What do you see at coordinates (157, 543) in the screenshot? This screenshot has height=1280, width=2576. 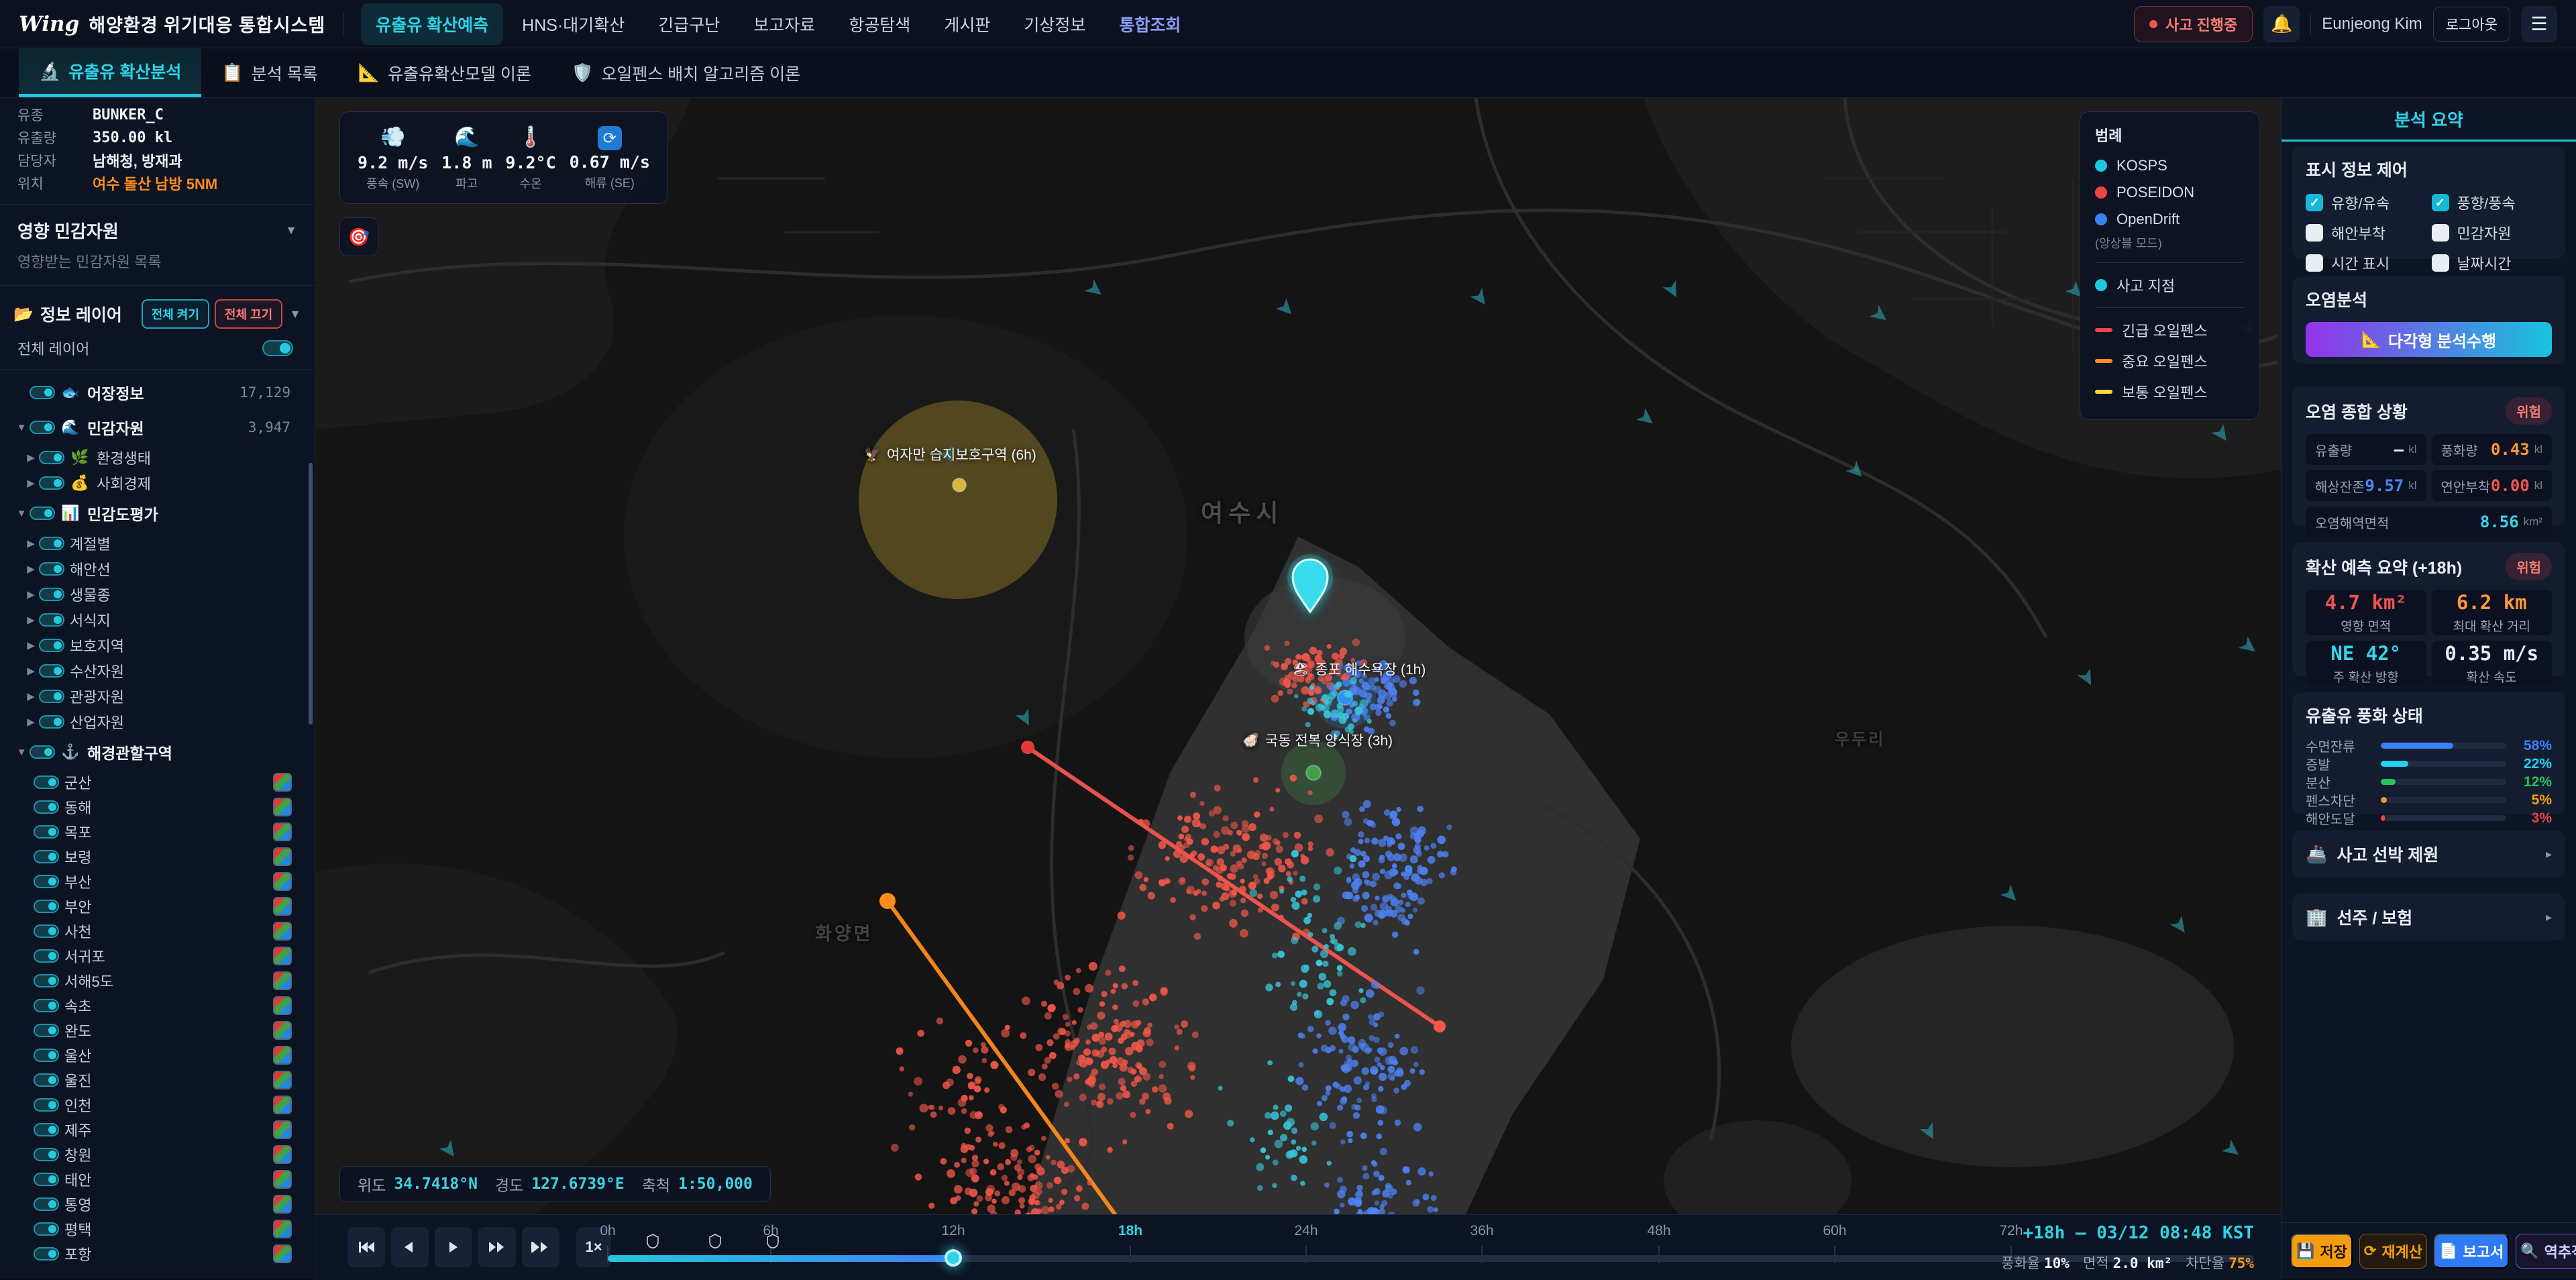 I see `layer-row-계절별: ▶ 계절별` at bounding box center [157, 543].